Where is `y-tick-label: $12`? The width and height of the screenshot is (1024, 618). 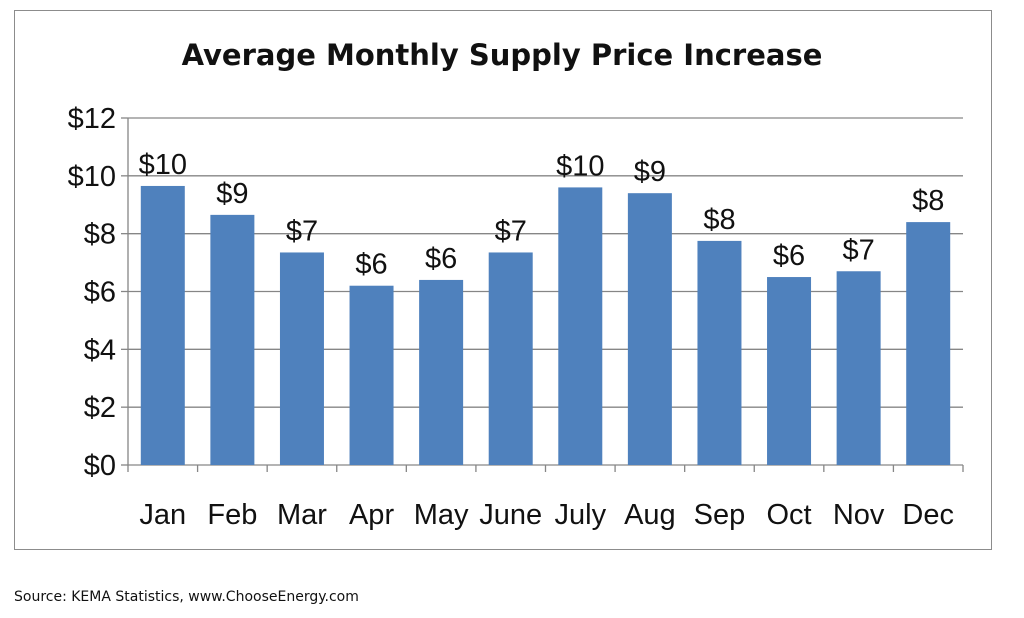
y-tick-label: $12 is located at coordinates (92, 119).